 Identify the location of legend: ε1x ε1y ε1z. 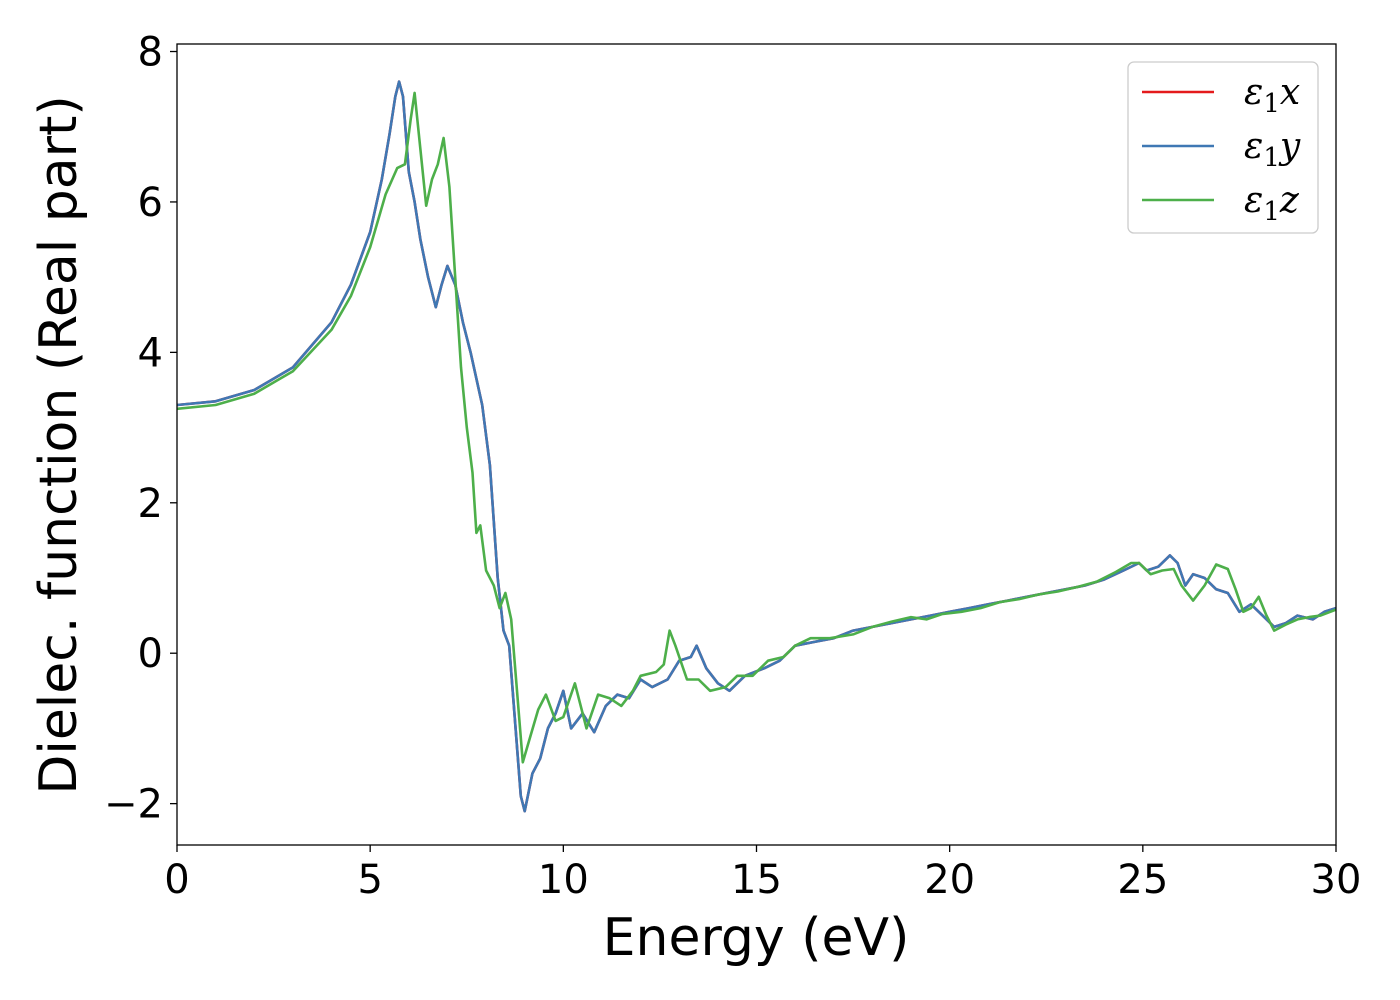
(1223, 147).